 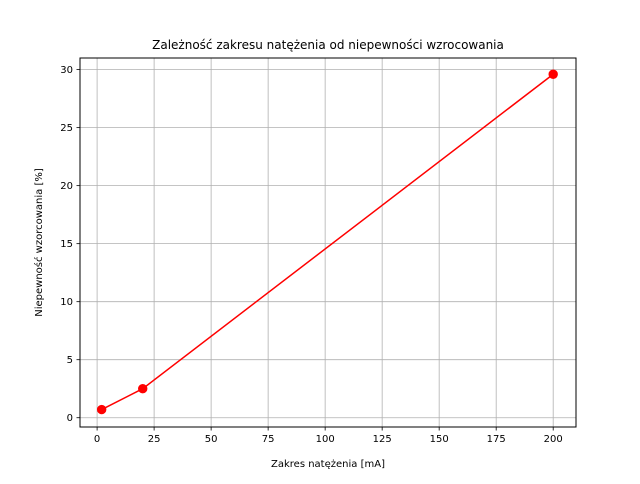 I want to click on x-axis-label: Zakres natężenia [mA], so click(x=328, y=464).